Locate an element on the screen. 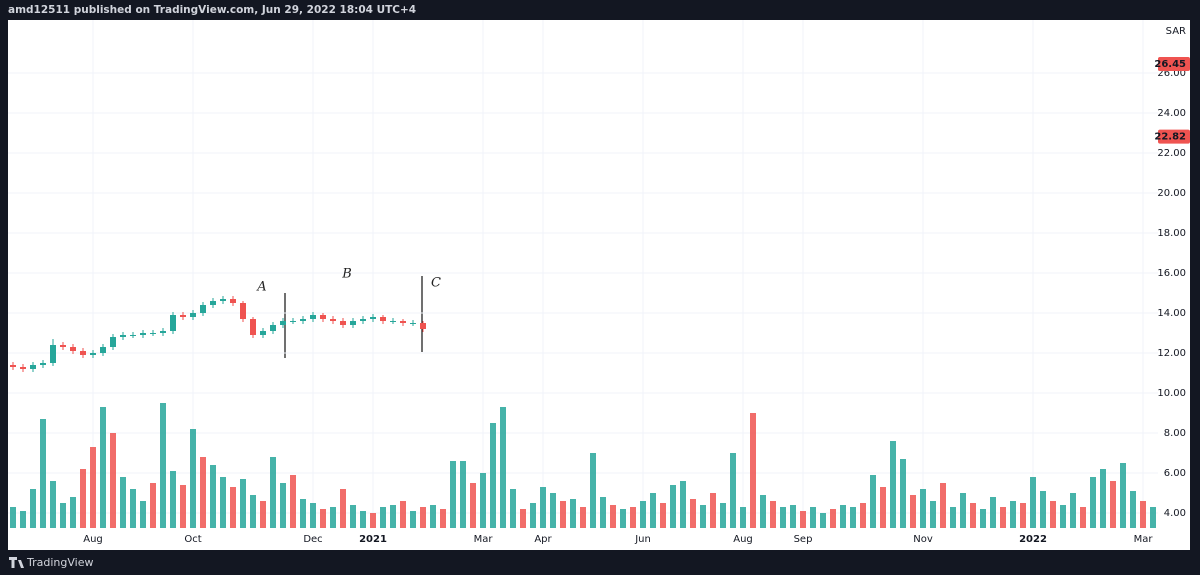  x-tick-label: Apr is located at coordinates (543, 539).